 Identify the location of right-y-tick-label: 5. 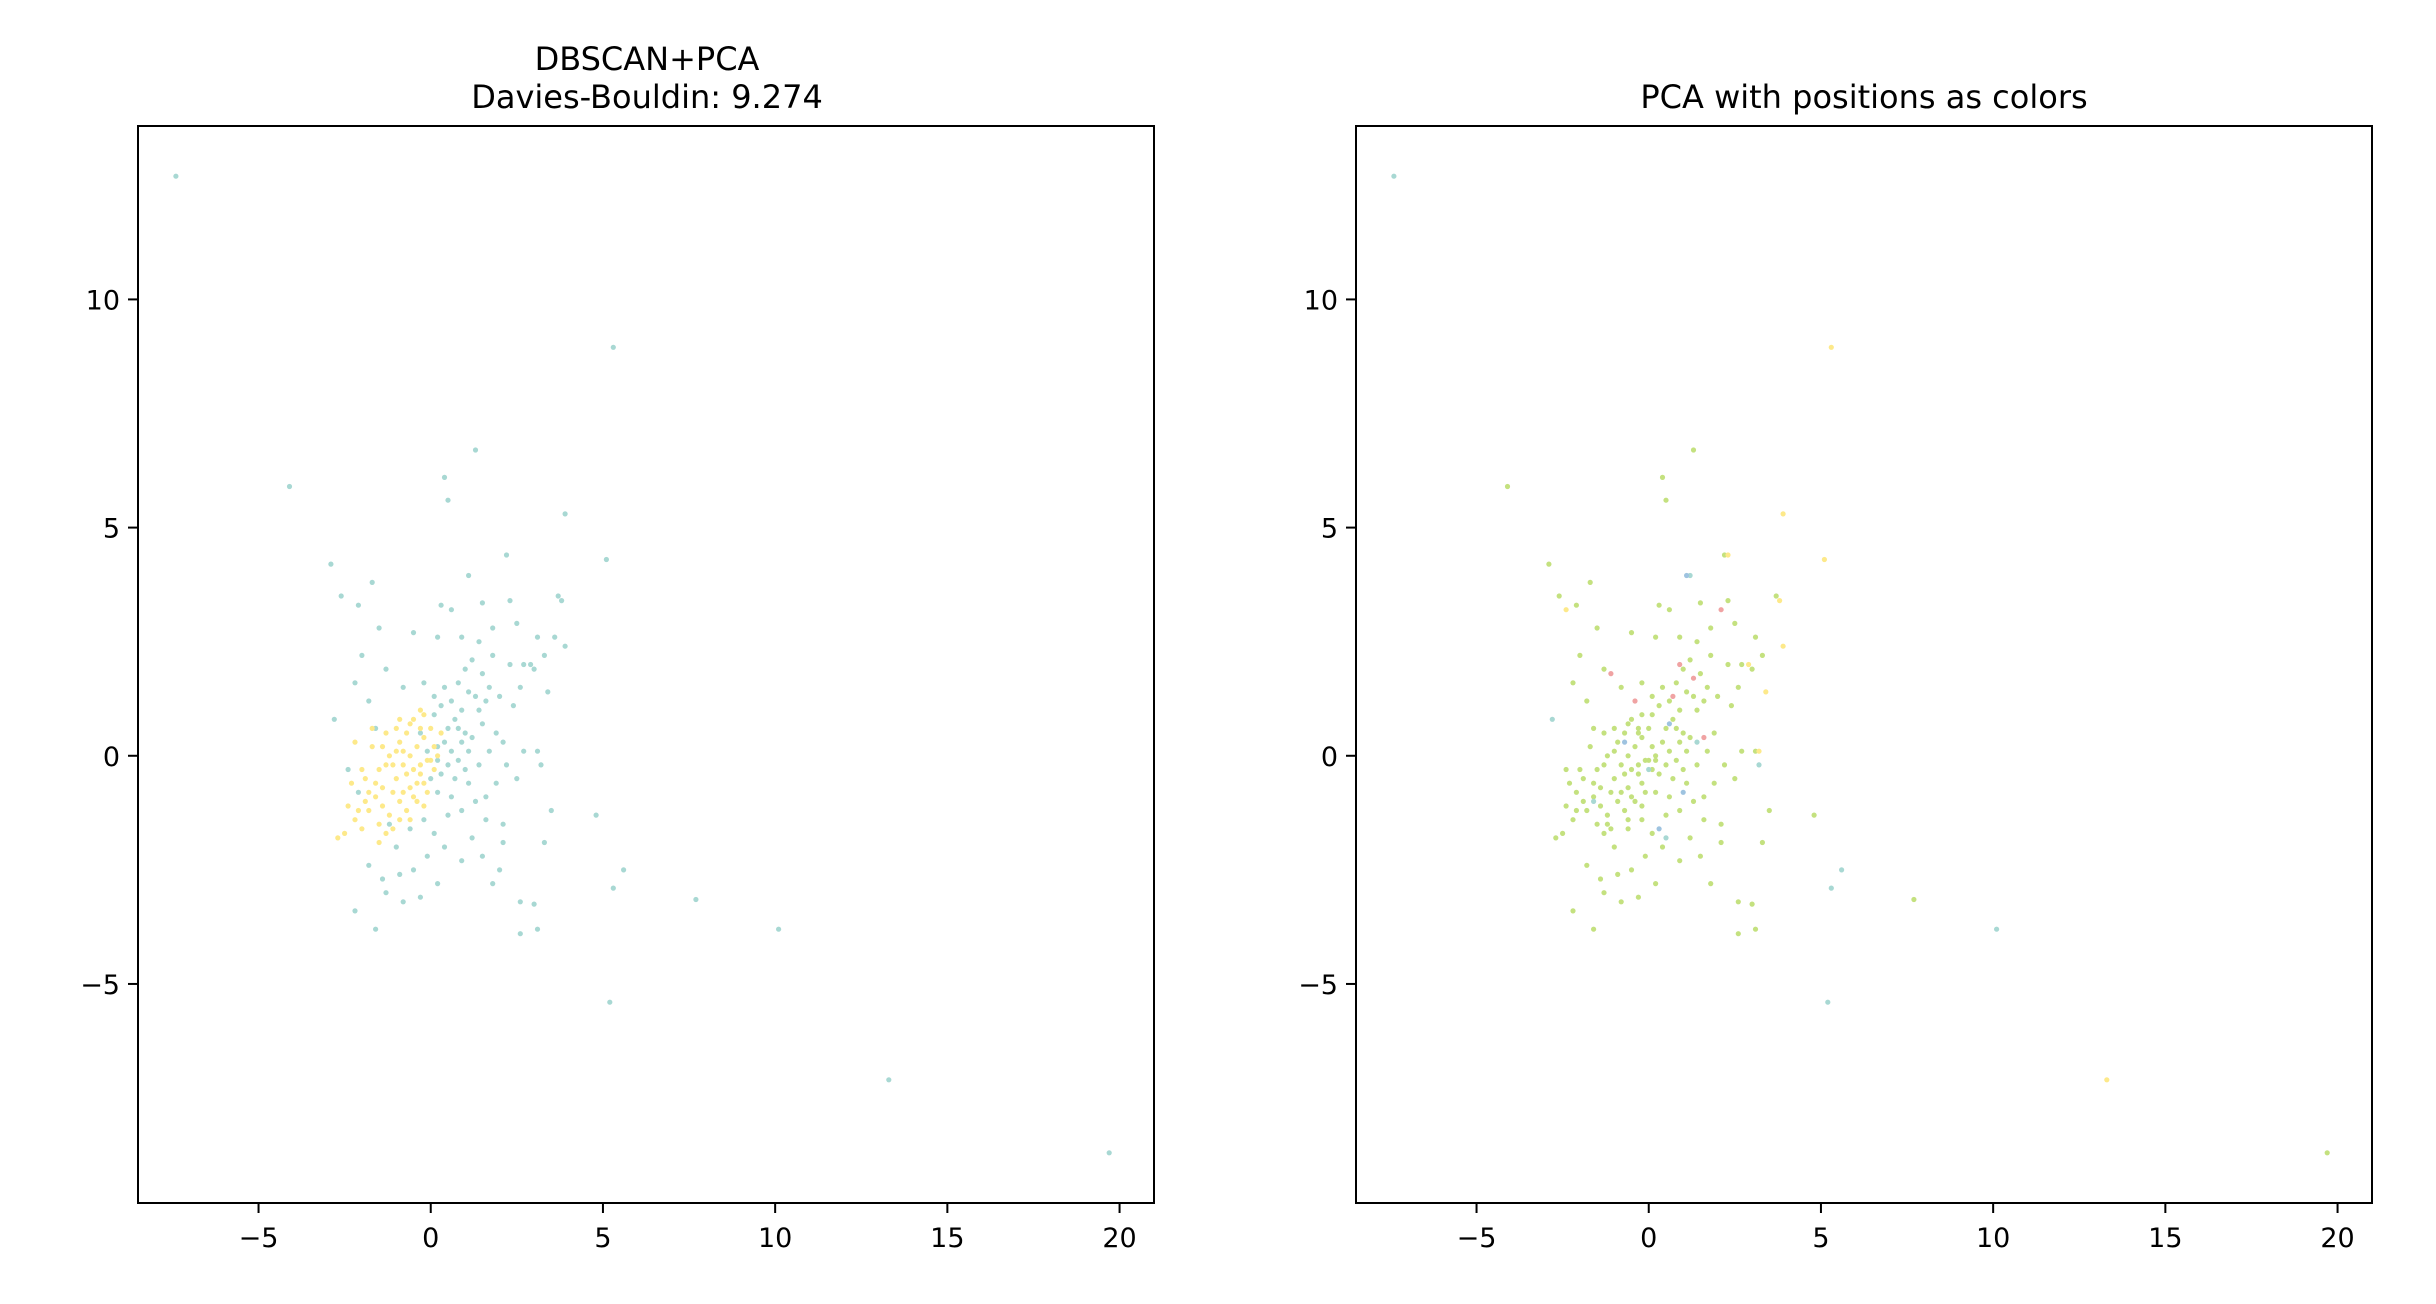
(1329, 529).